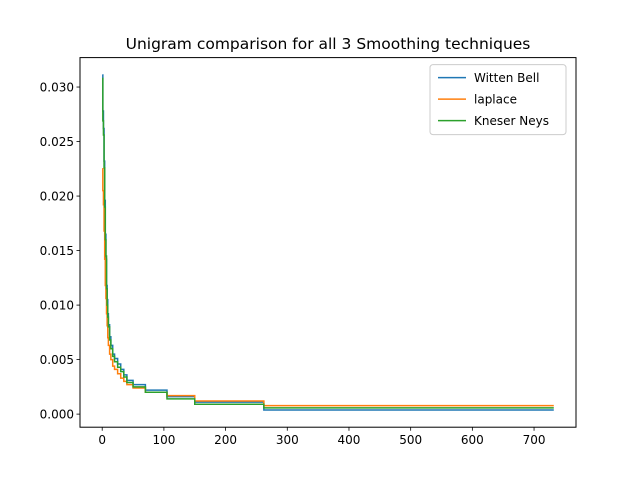 The image size is (640, 480). Describe the element at coordinates (506, 78) in the screenshot. I see `legend-label: Witten Bell` at that location.